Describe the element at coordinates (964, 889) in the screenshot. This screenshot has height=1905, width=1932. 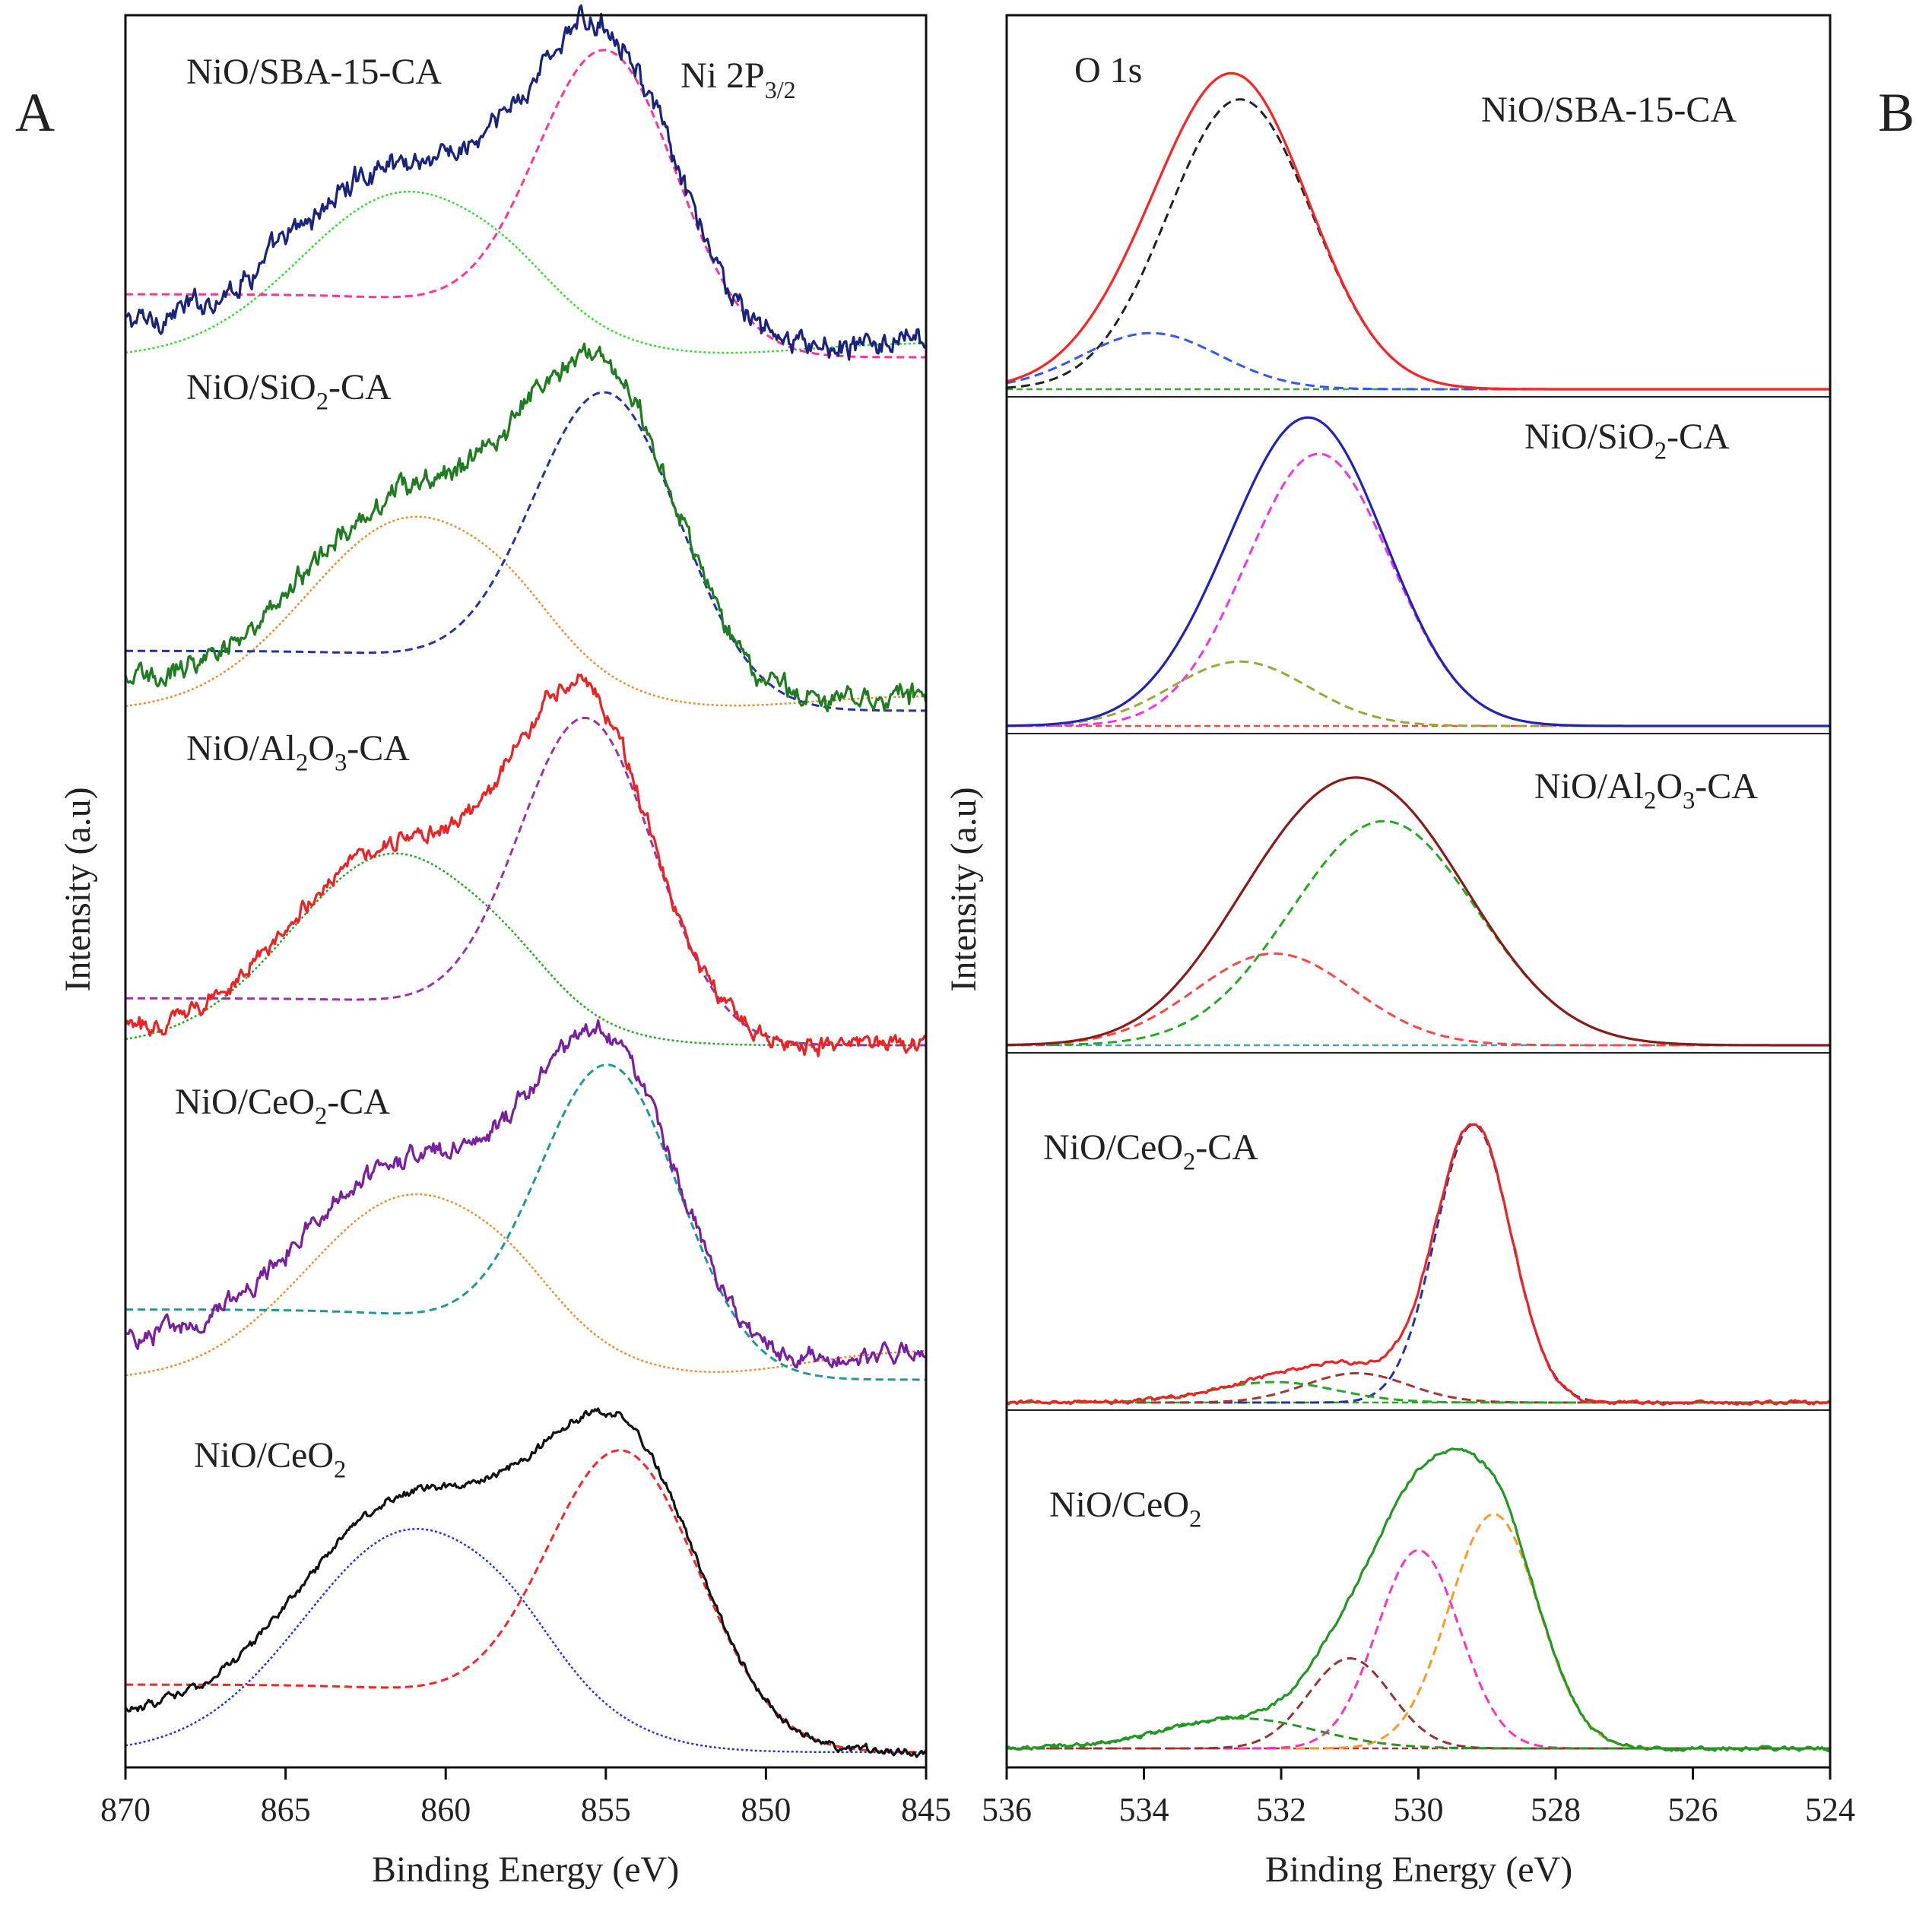
I see `panel-b-ylabel: Intensity (a.u)` at that location.